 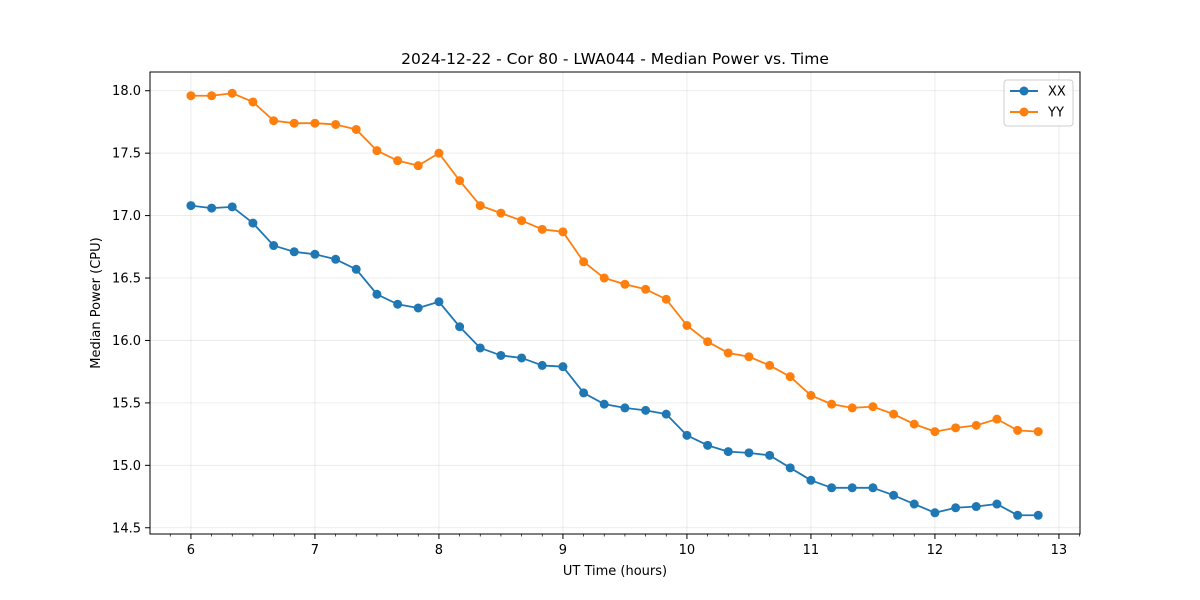 What do you see at coordinates (615, 571) in the screenshot?
I see `x-axis-label: UT Time (hours)` at bounding box center [615, 571].